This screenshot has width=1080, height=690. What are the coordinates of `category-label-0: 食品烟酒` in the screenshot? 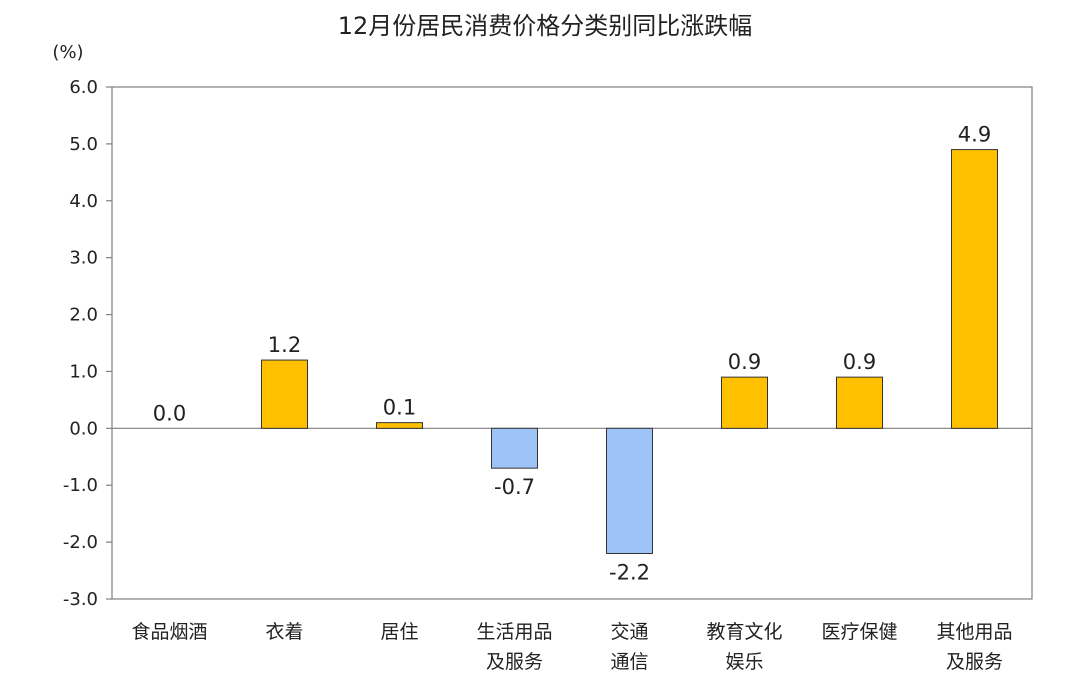 It's located at (169, 632).